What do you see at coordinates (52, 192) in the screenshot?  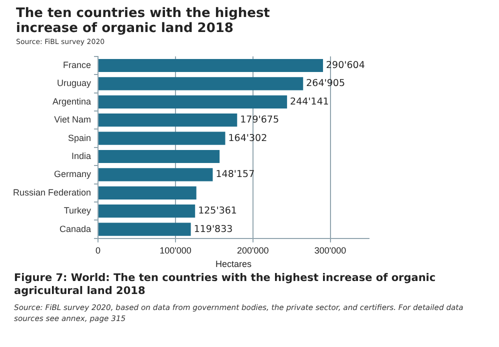 I see `y-tick-label: Russian Federation` at bounding box center [52, 192].